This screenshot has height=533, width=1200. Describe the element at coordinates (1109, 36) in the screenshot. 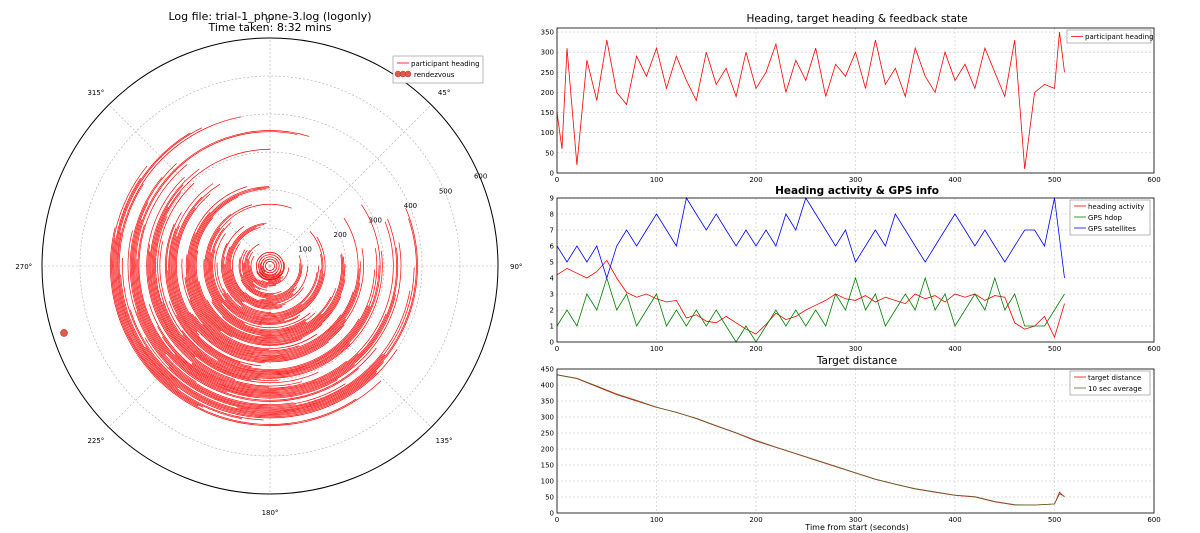

I see `heading-legend-box` at that location.